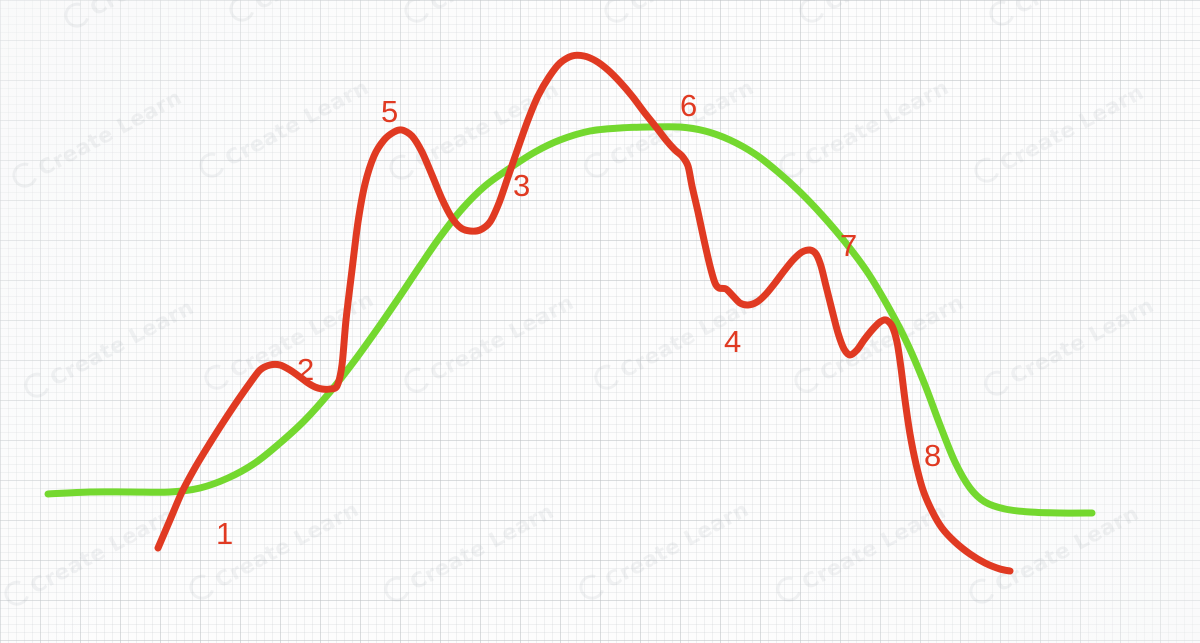  Describe the element at coordinates (689, 105) in the screenshot. I see `annotation-label-6: 6` at that location.